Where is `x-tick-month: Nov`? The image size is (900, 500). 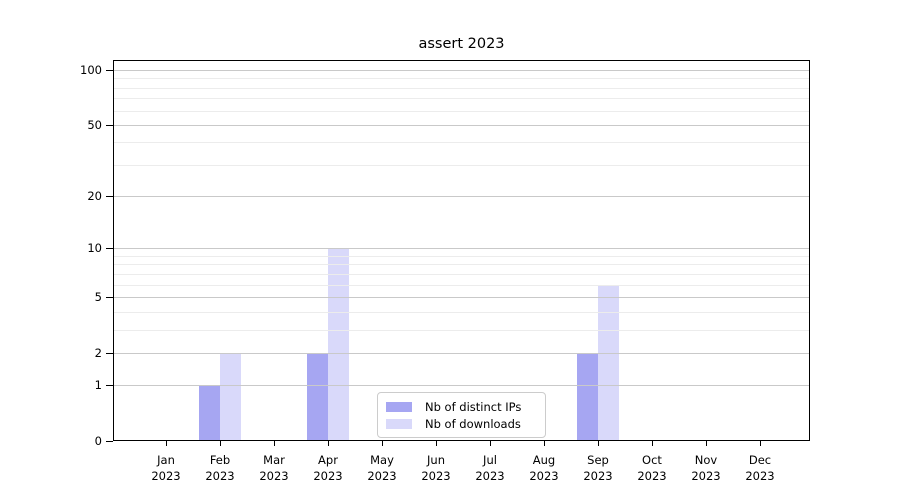
x-tick-month: Nov is located at coordinates (706, 460).